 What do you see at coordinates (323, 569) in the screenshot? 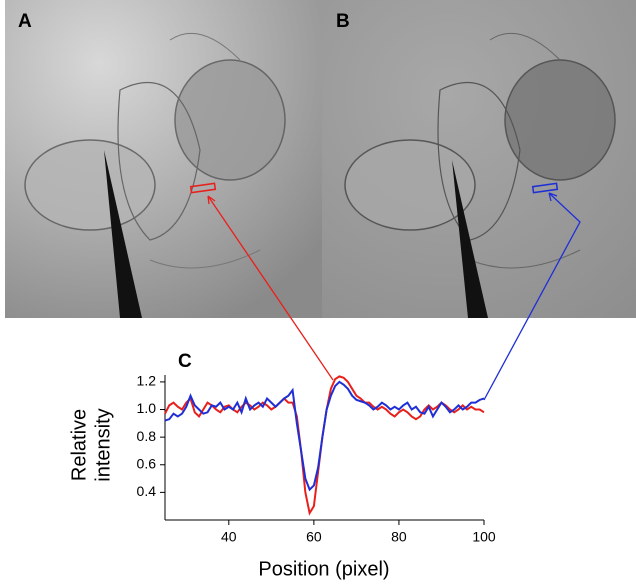
I see `x-axis-title: Position (pixel)` at bounding box center [323, 569].